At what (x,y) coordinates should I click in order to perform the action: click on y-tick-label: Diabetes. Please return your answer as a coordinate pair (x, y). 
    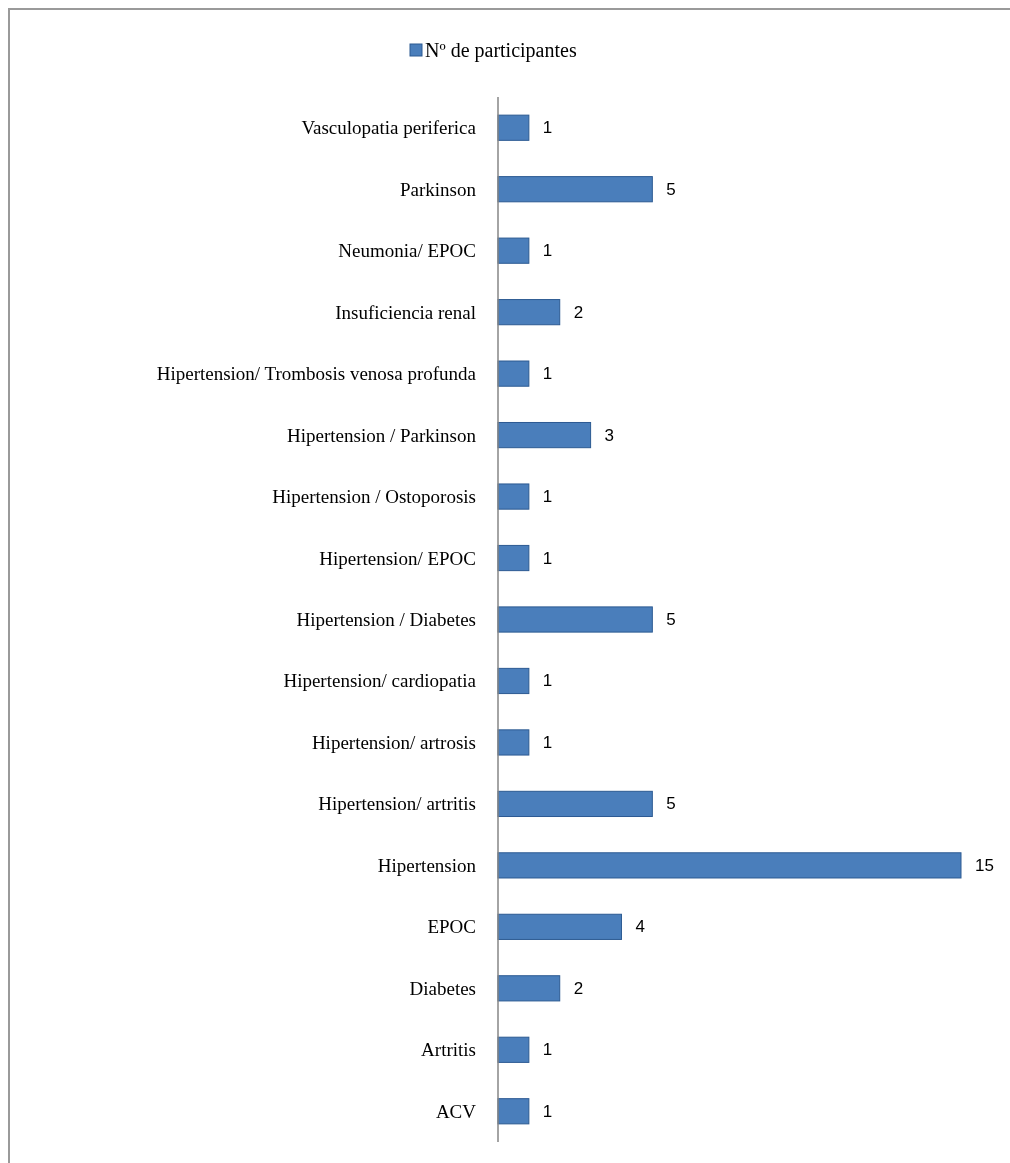
    Looking at the image, I should click on (442, 988).